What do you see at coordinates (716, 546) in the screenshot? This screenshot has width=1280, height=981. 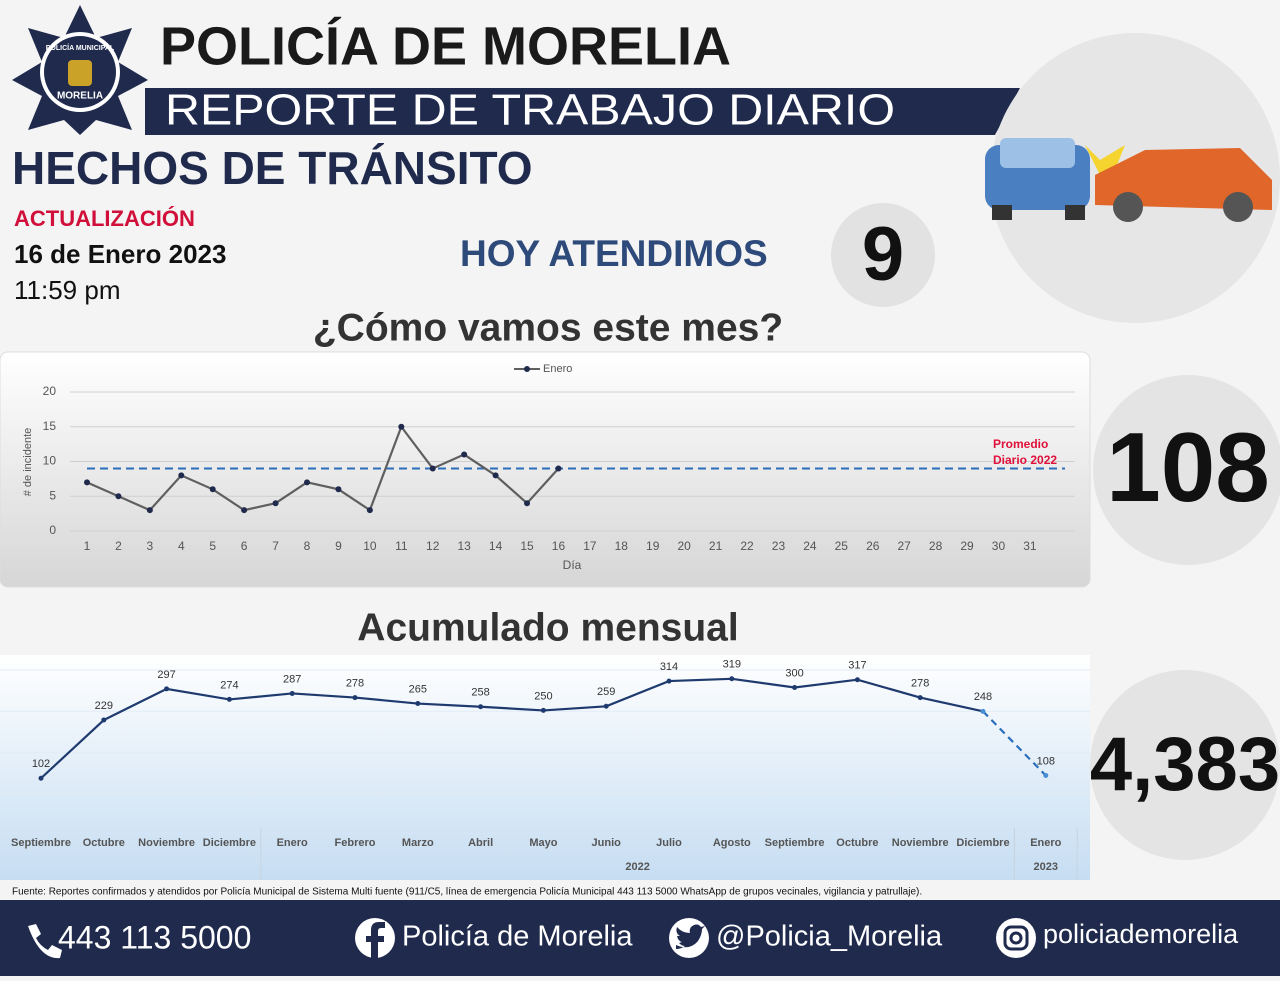 I see `x-tick-label: 21` at bounding box center [716, 546].